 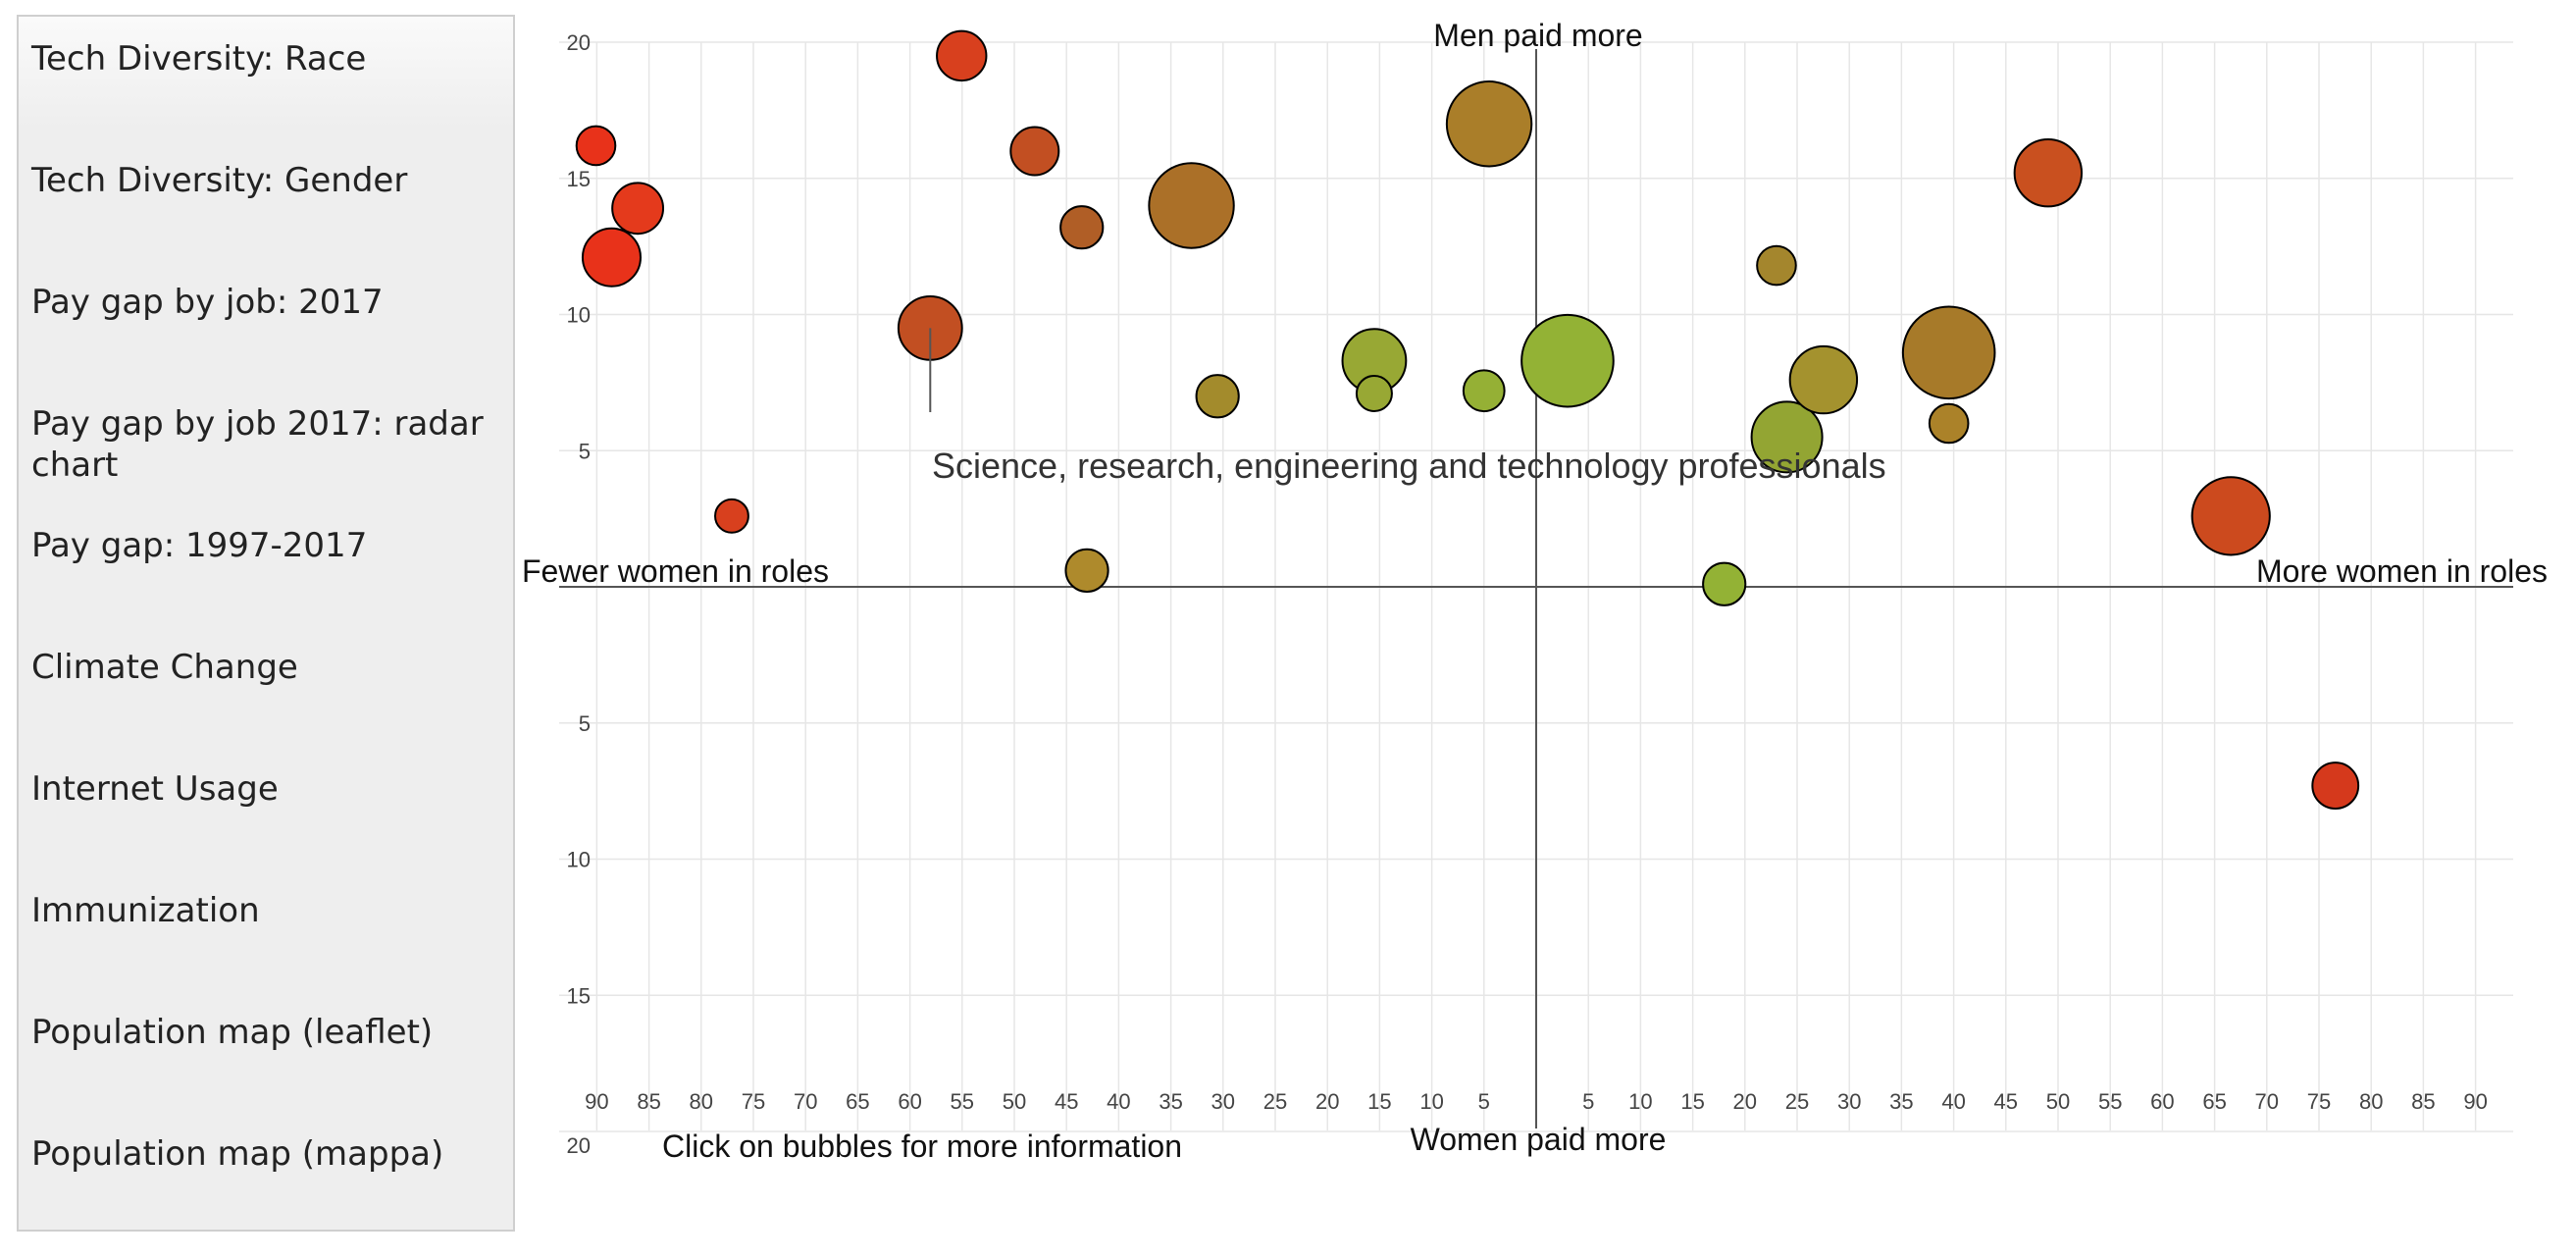 What do you see at coordinates (145, 910) in the screenshot?
I see `menu-item-immunization: Immunization` at bounding box center [145, 910].